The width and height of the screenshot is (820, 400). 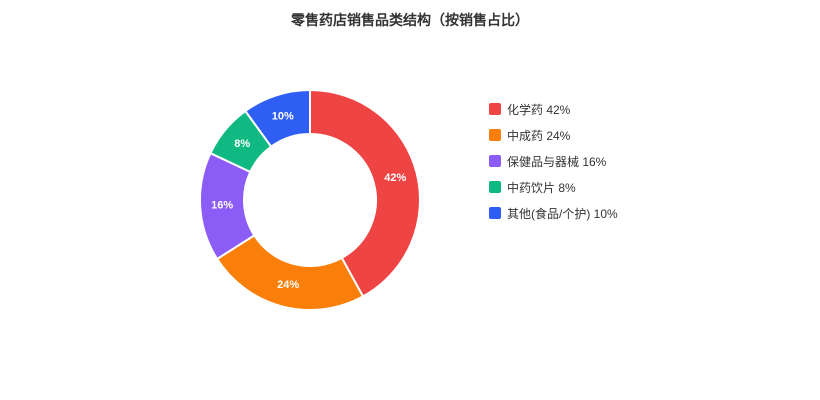 I want to click on legend-item: 保健品与器械 16%, so click(x=553, y=161).